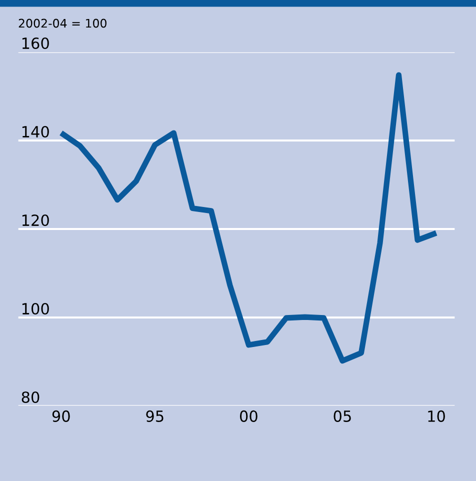  Describe the element at coordinates (436, 416) in the screenshot. I see `x-tick-label: 10` at that location.